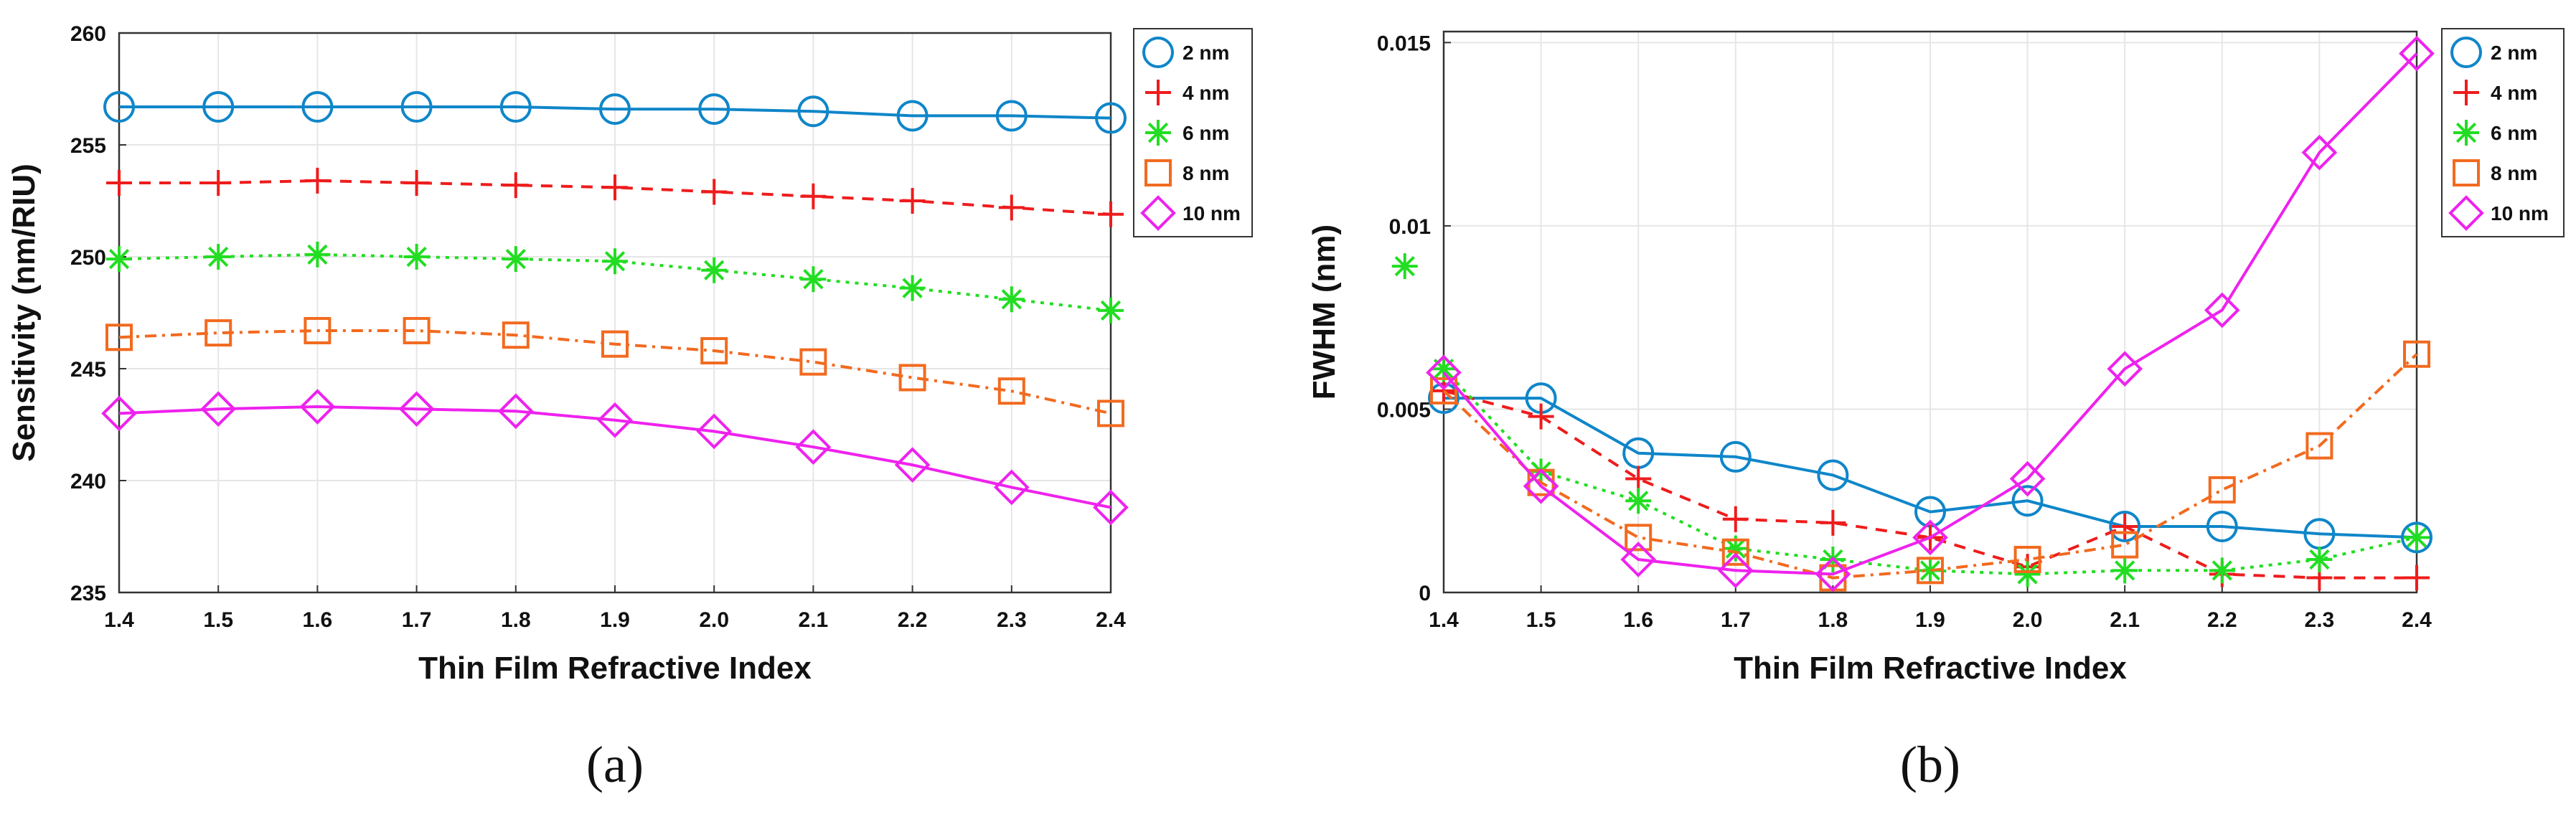 The height and width of the screenshot is (822, 2576). Describe the element at coordinates (2125, 369) in the screenshot. I see `b-series-4-point-7-shape` at that location.